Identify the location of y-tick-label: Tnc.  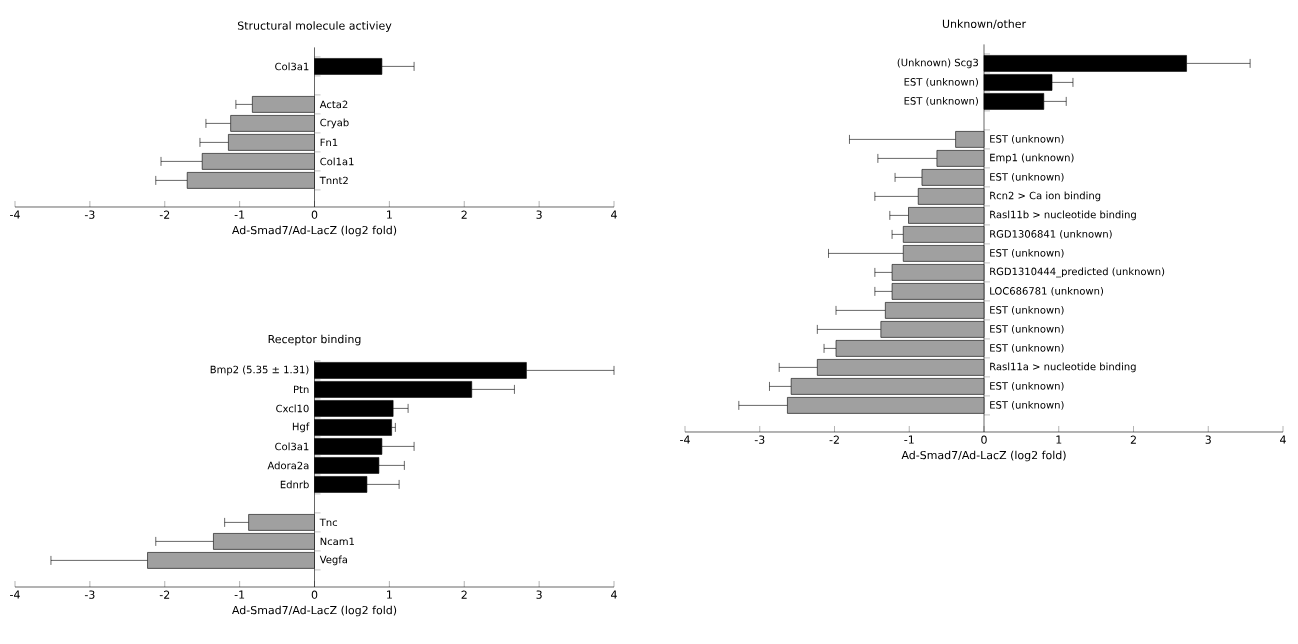
(328, 522).